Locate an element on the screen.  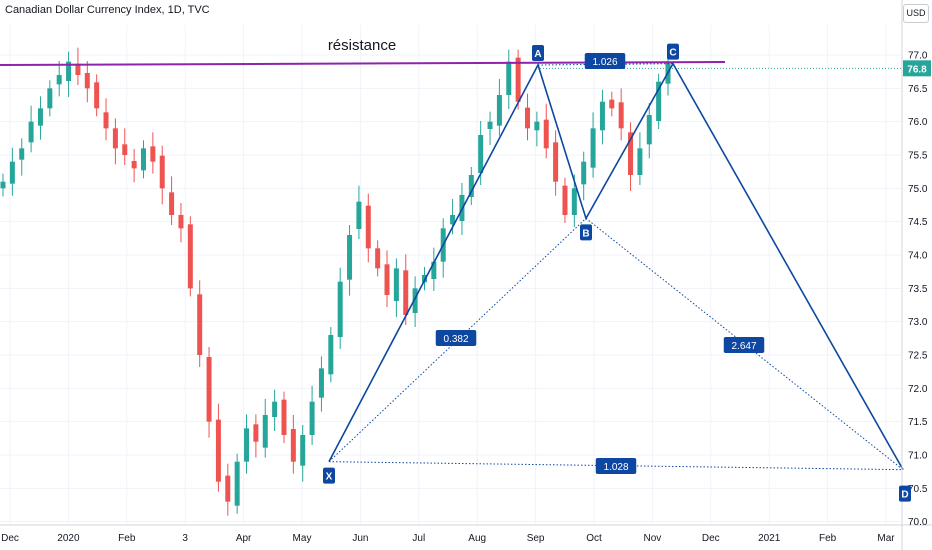
x-tick-label: Jul is located at coordinates (418, 538).